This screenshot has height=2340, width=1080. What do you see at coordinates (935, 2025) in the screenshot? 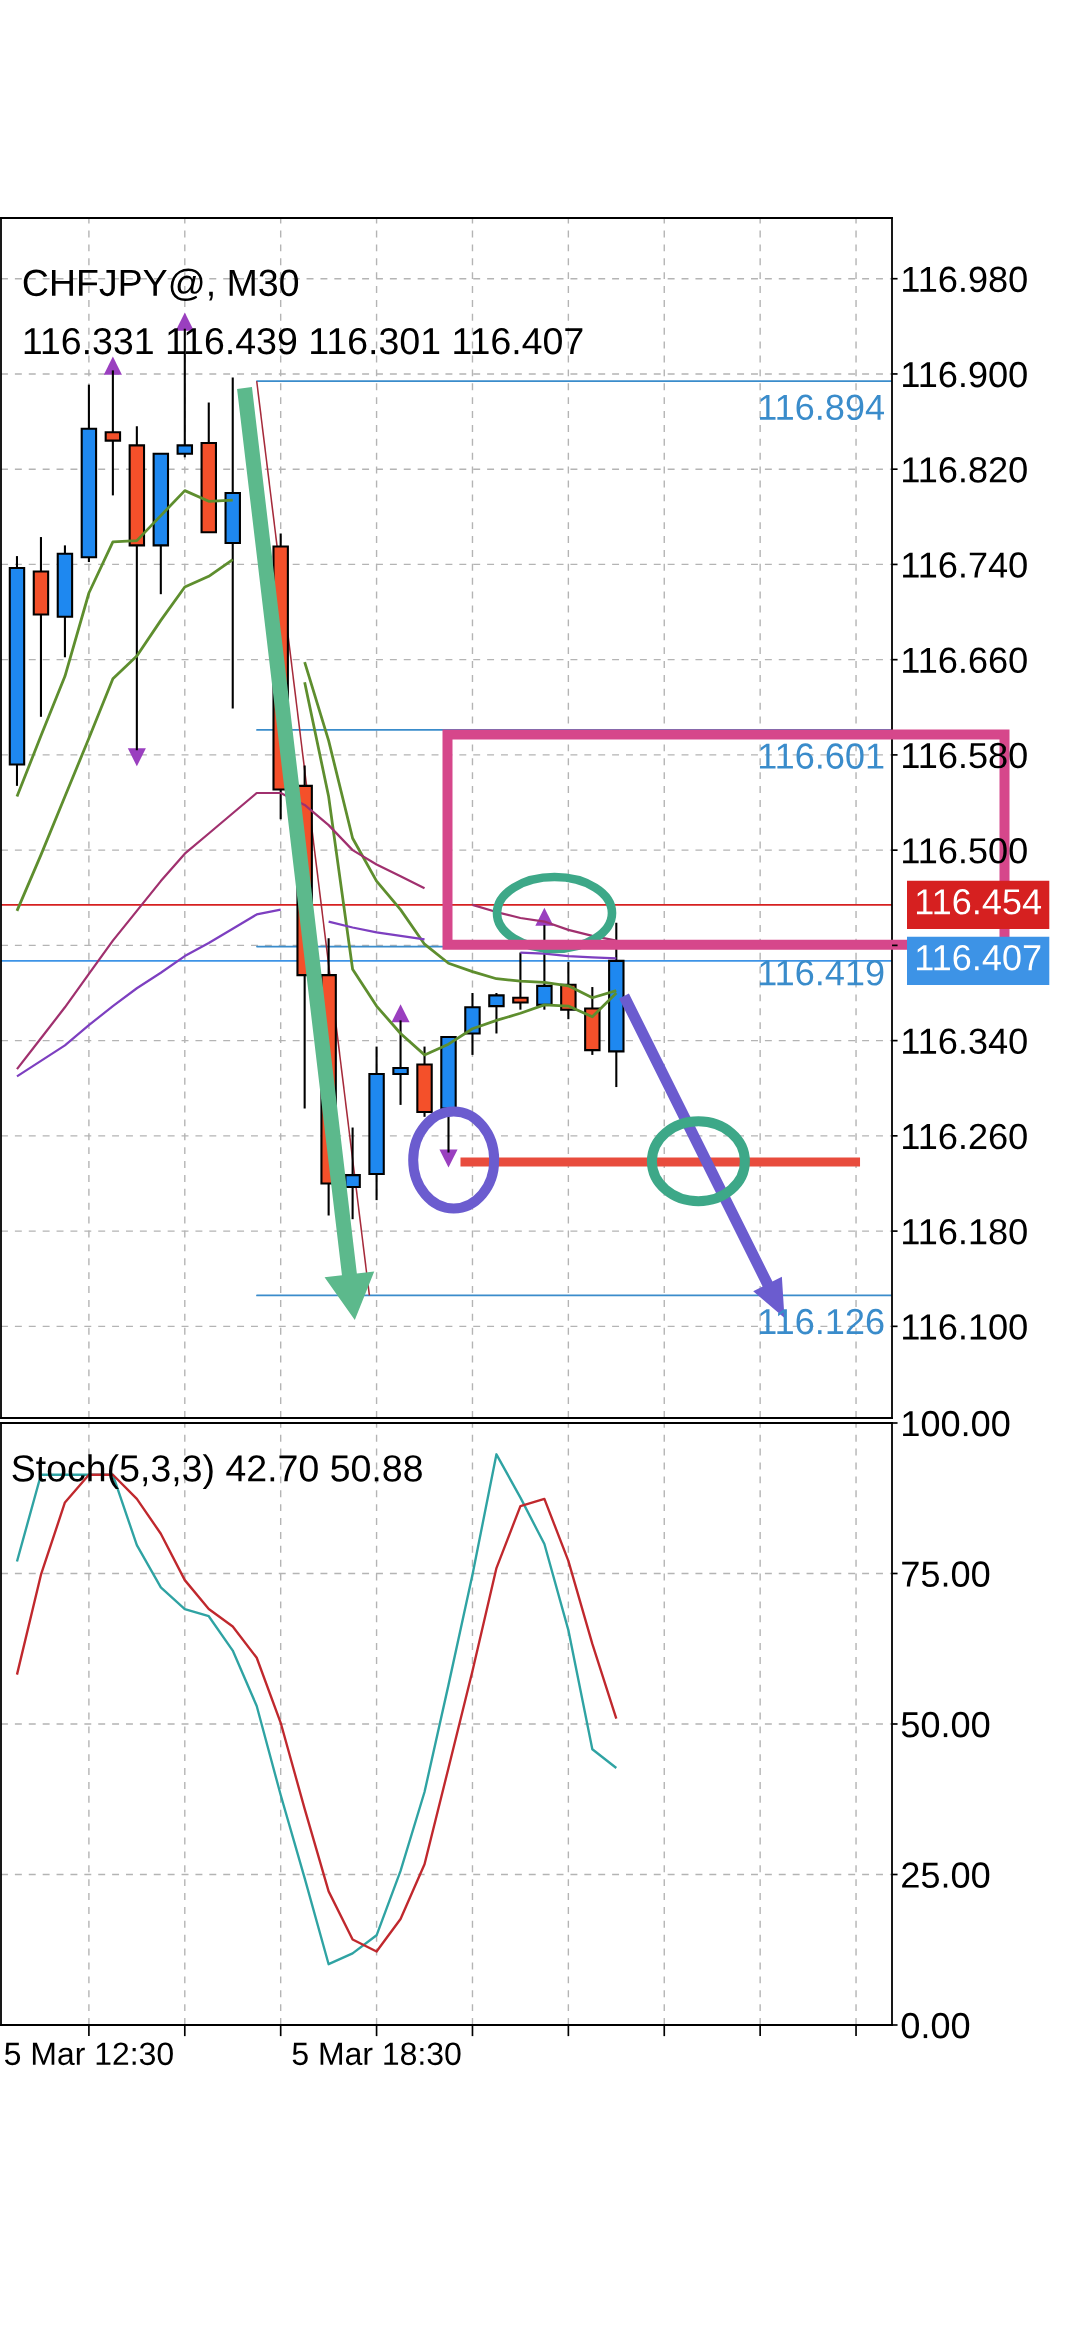
I see `y-tick-label: 0.00` at bounding box center [935, 2025].